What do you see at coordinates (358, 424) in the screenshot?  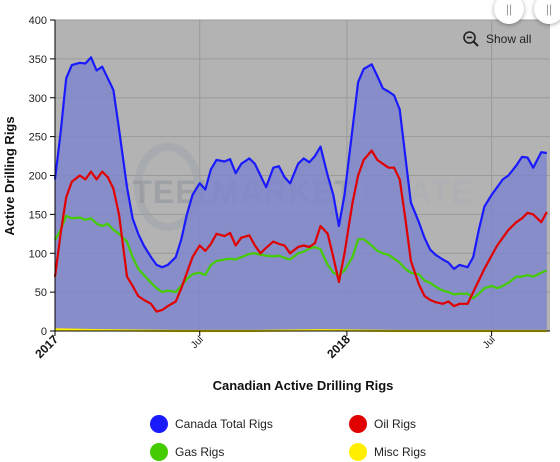 I see `legend-marker-oil` at bounding box center [358, 424].